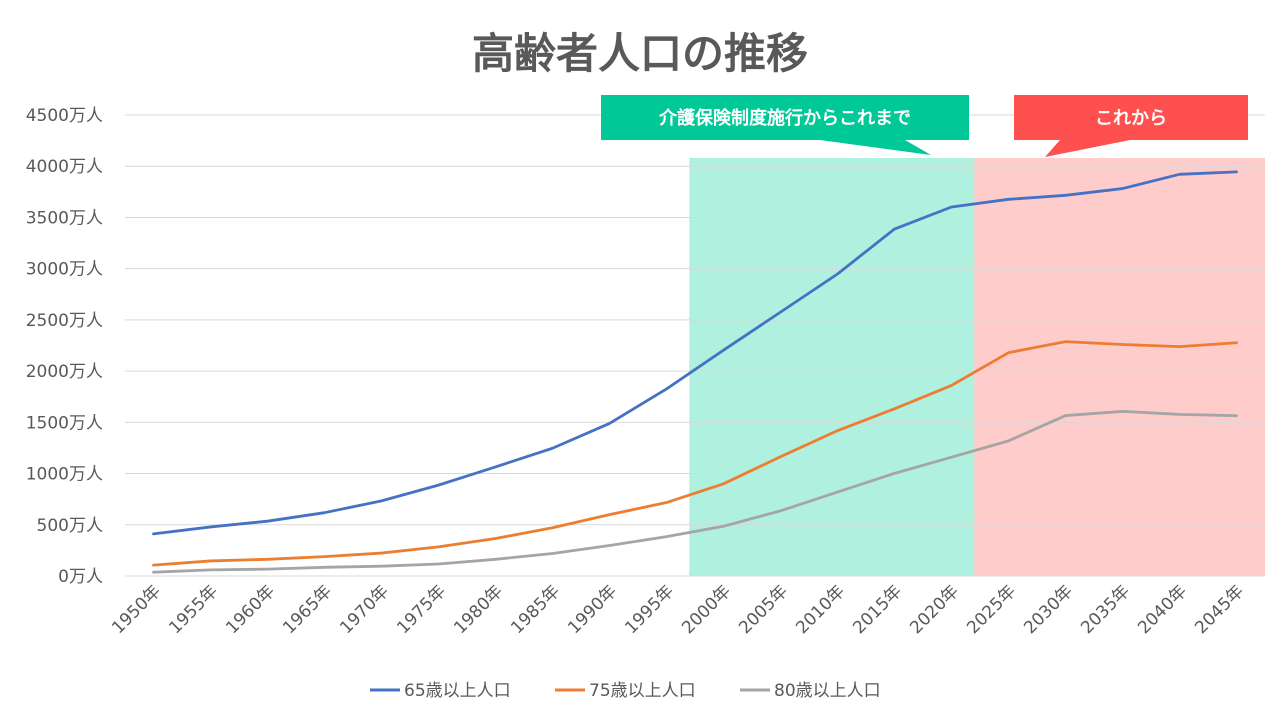 The height and width of the screenshot is (720, 1280). I want to click on x-tick-label: 2010年, so click(820, 609).